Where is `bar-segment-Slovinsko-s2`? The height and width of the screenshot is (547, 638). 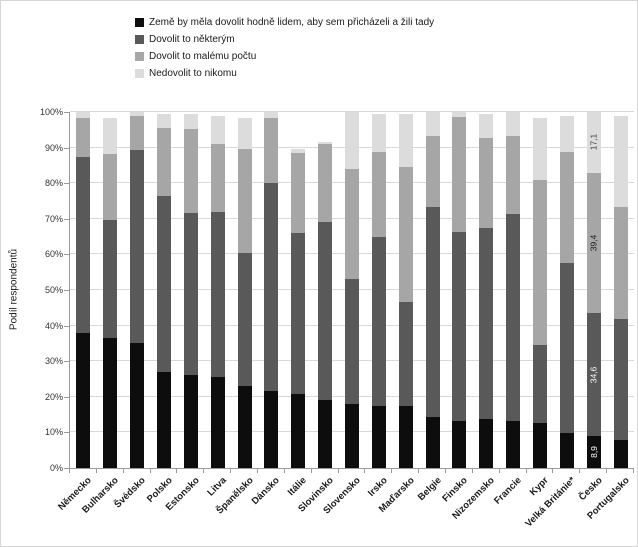
bar-segment-Slovinsko-s2 is located at coordinates (325, 183).